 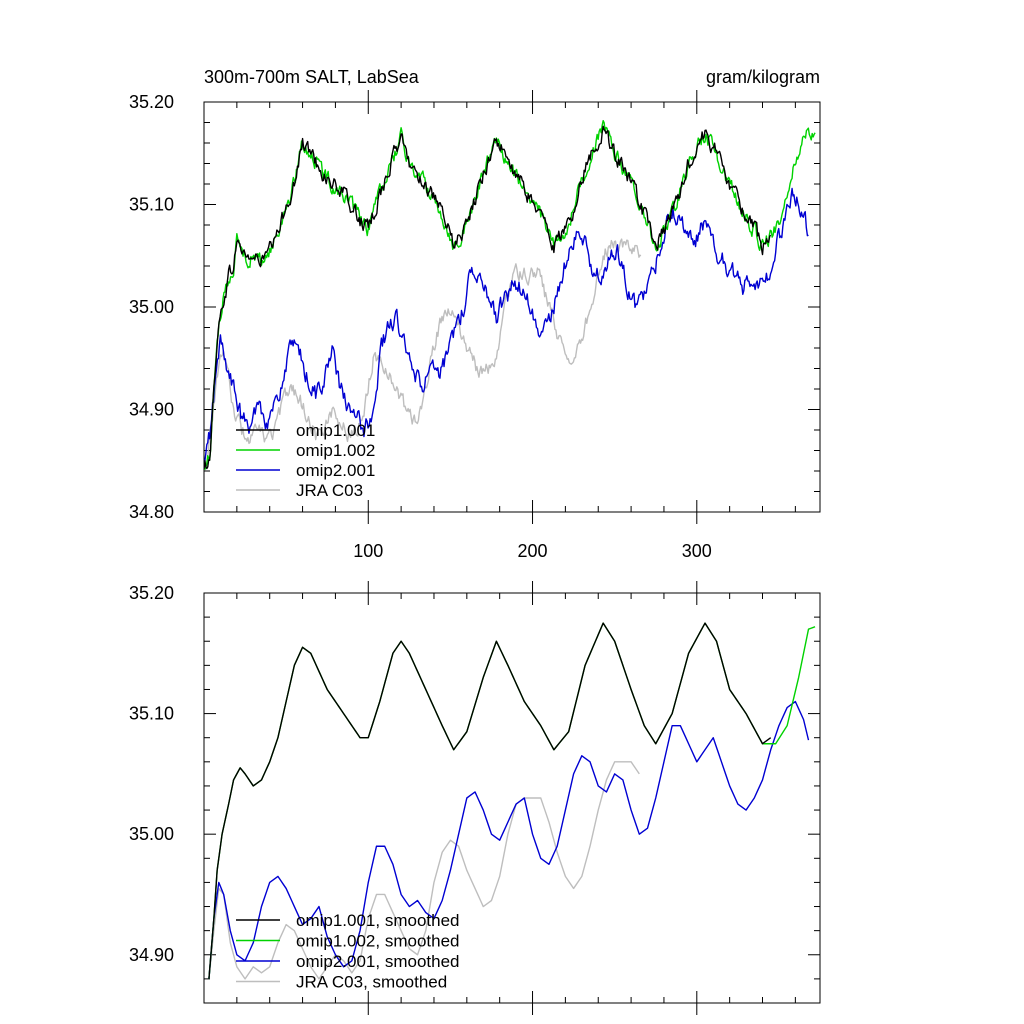 I want to click on x-tick-label: 100, so click(x=368, y=551).